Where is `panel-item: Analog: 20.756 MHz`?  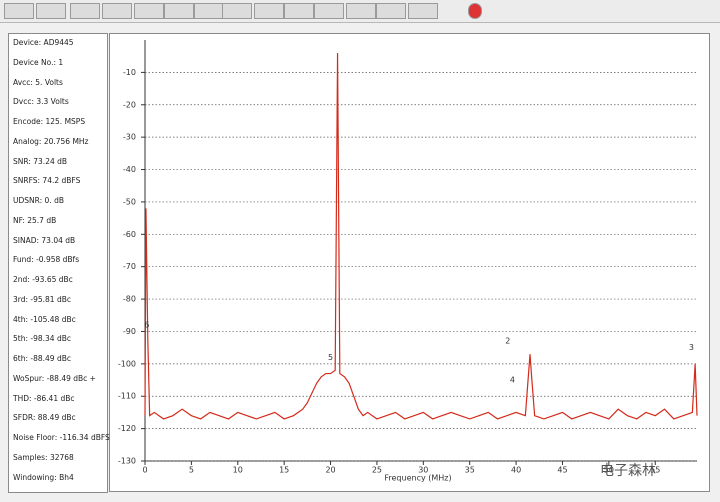 panel-item: Analog: 20.756 MHz is located at coordinates (51, 141).